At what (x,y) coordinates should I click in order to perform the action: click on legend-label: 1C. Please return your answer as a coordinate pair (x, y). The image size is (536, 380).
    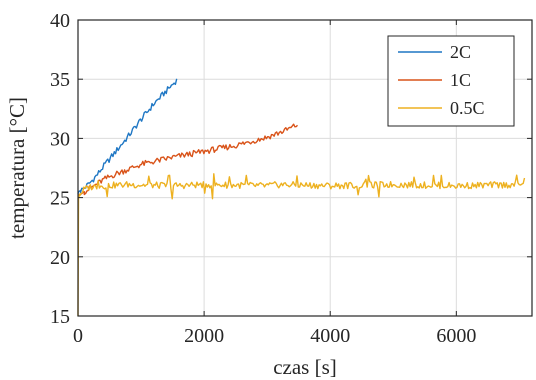
    Looking at the image, I should click on (460, 80).